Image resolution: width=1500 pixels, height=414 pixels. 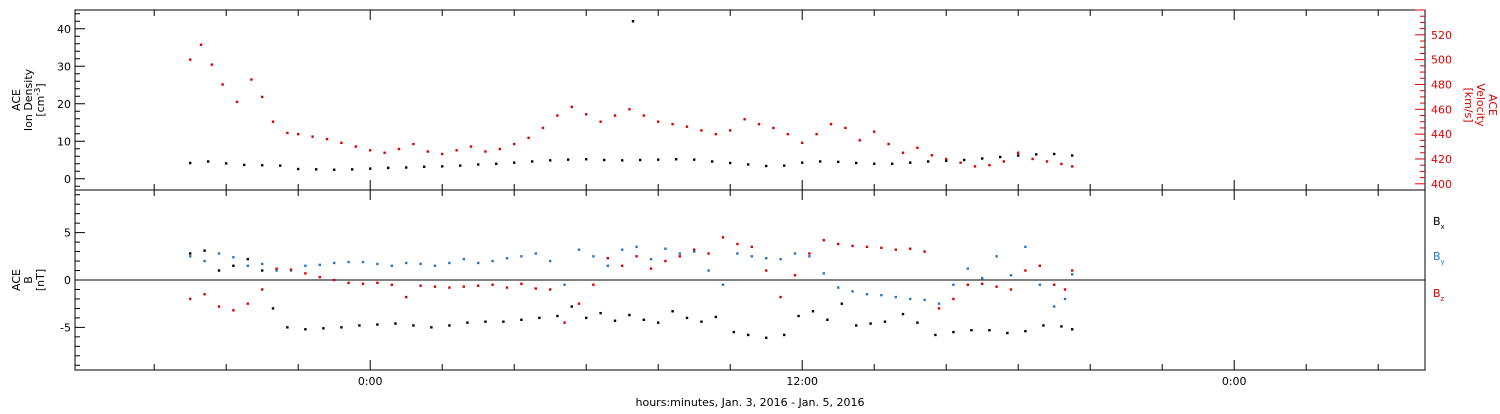 What do you see at coordinates (65, 327) in the screenshot?
I see `b-tick-label: -5` at bounding box center [65, 327].